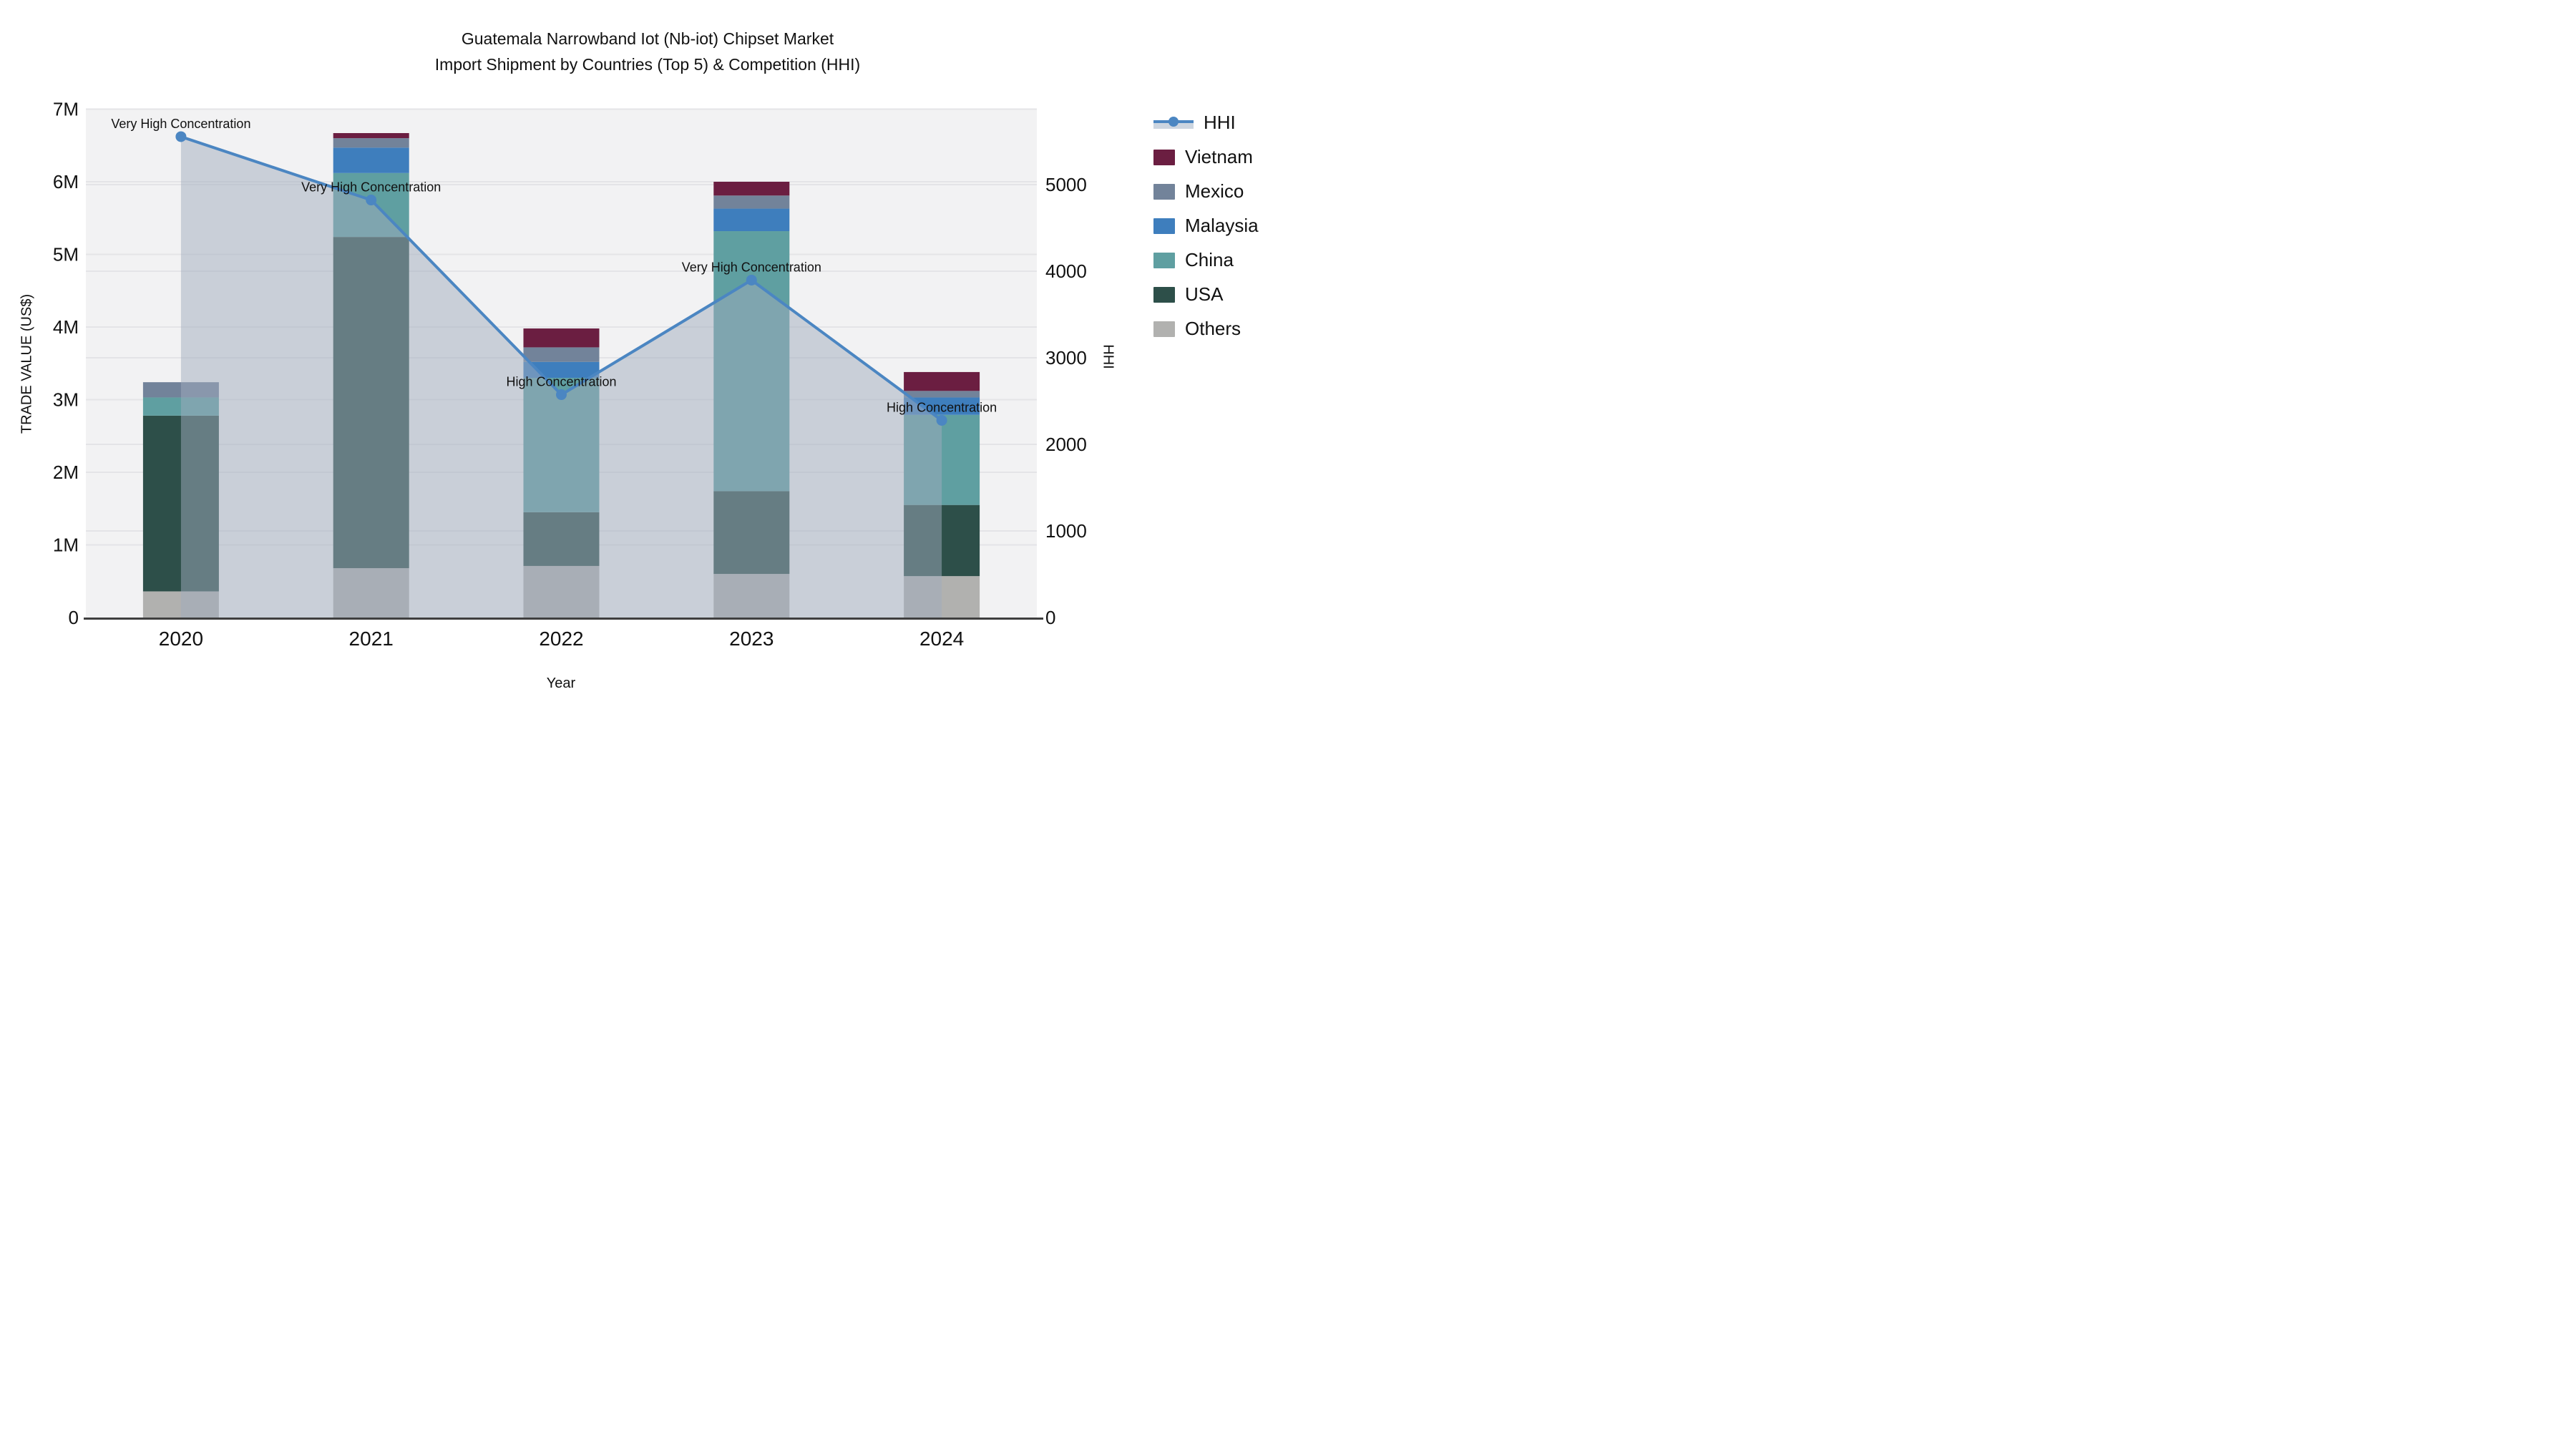  Describe the element at coordinates (941, 639) in the screenshot. I see `x-axis-tick-2024: 2024` at that location.